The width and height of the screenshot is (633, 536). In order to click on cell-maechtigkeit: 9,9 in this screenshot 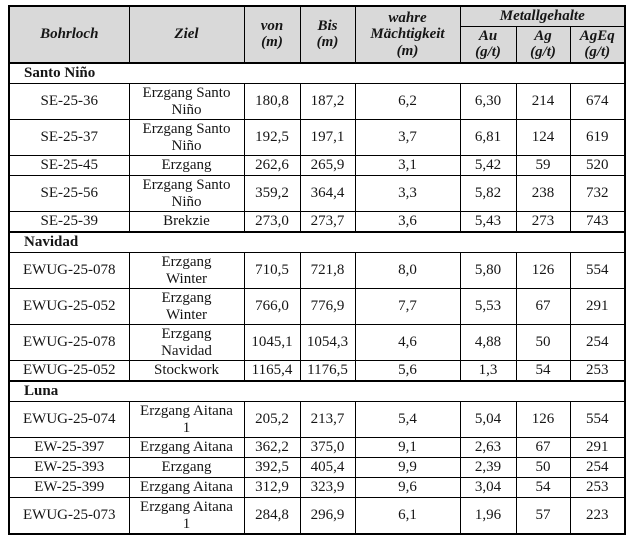, I will do `click(407, 467)`.